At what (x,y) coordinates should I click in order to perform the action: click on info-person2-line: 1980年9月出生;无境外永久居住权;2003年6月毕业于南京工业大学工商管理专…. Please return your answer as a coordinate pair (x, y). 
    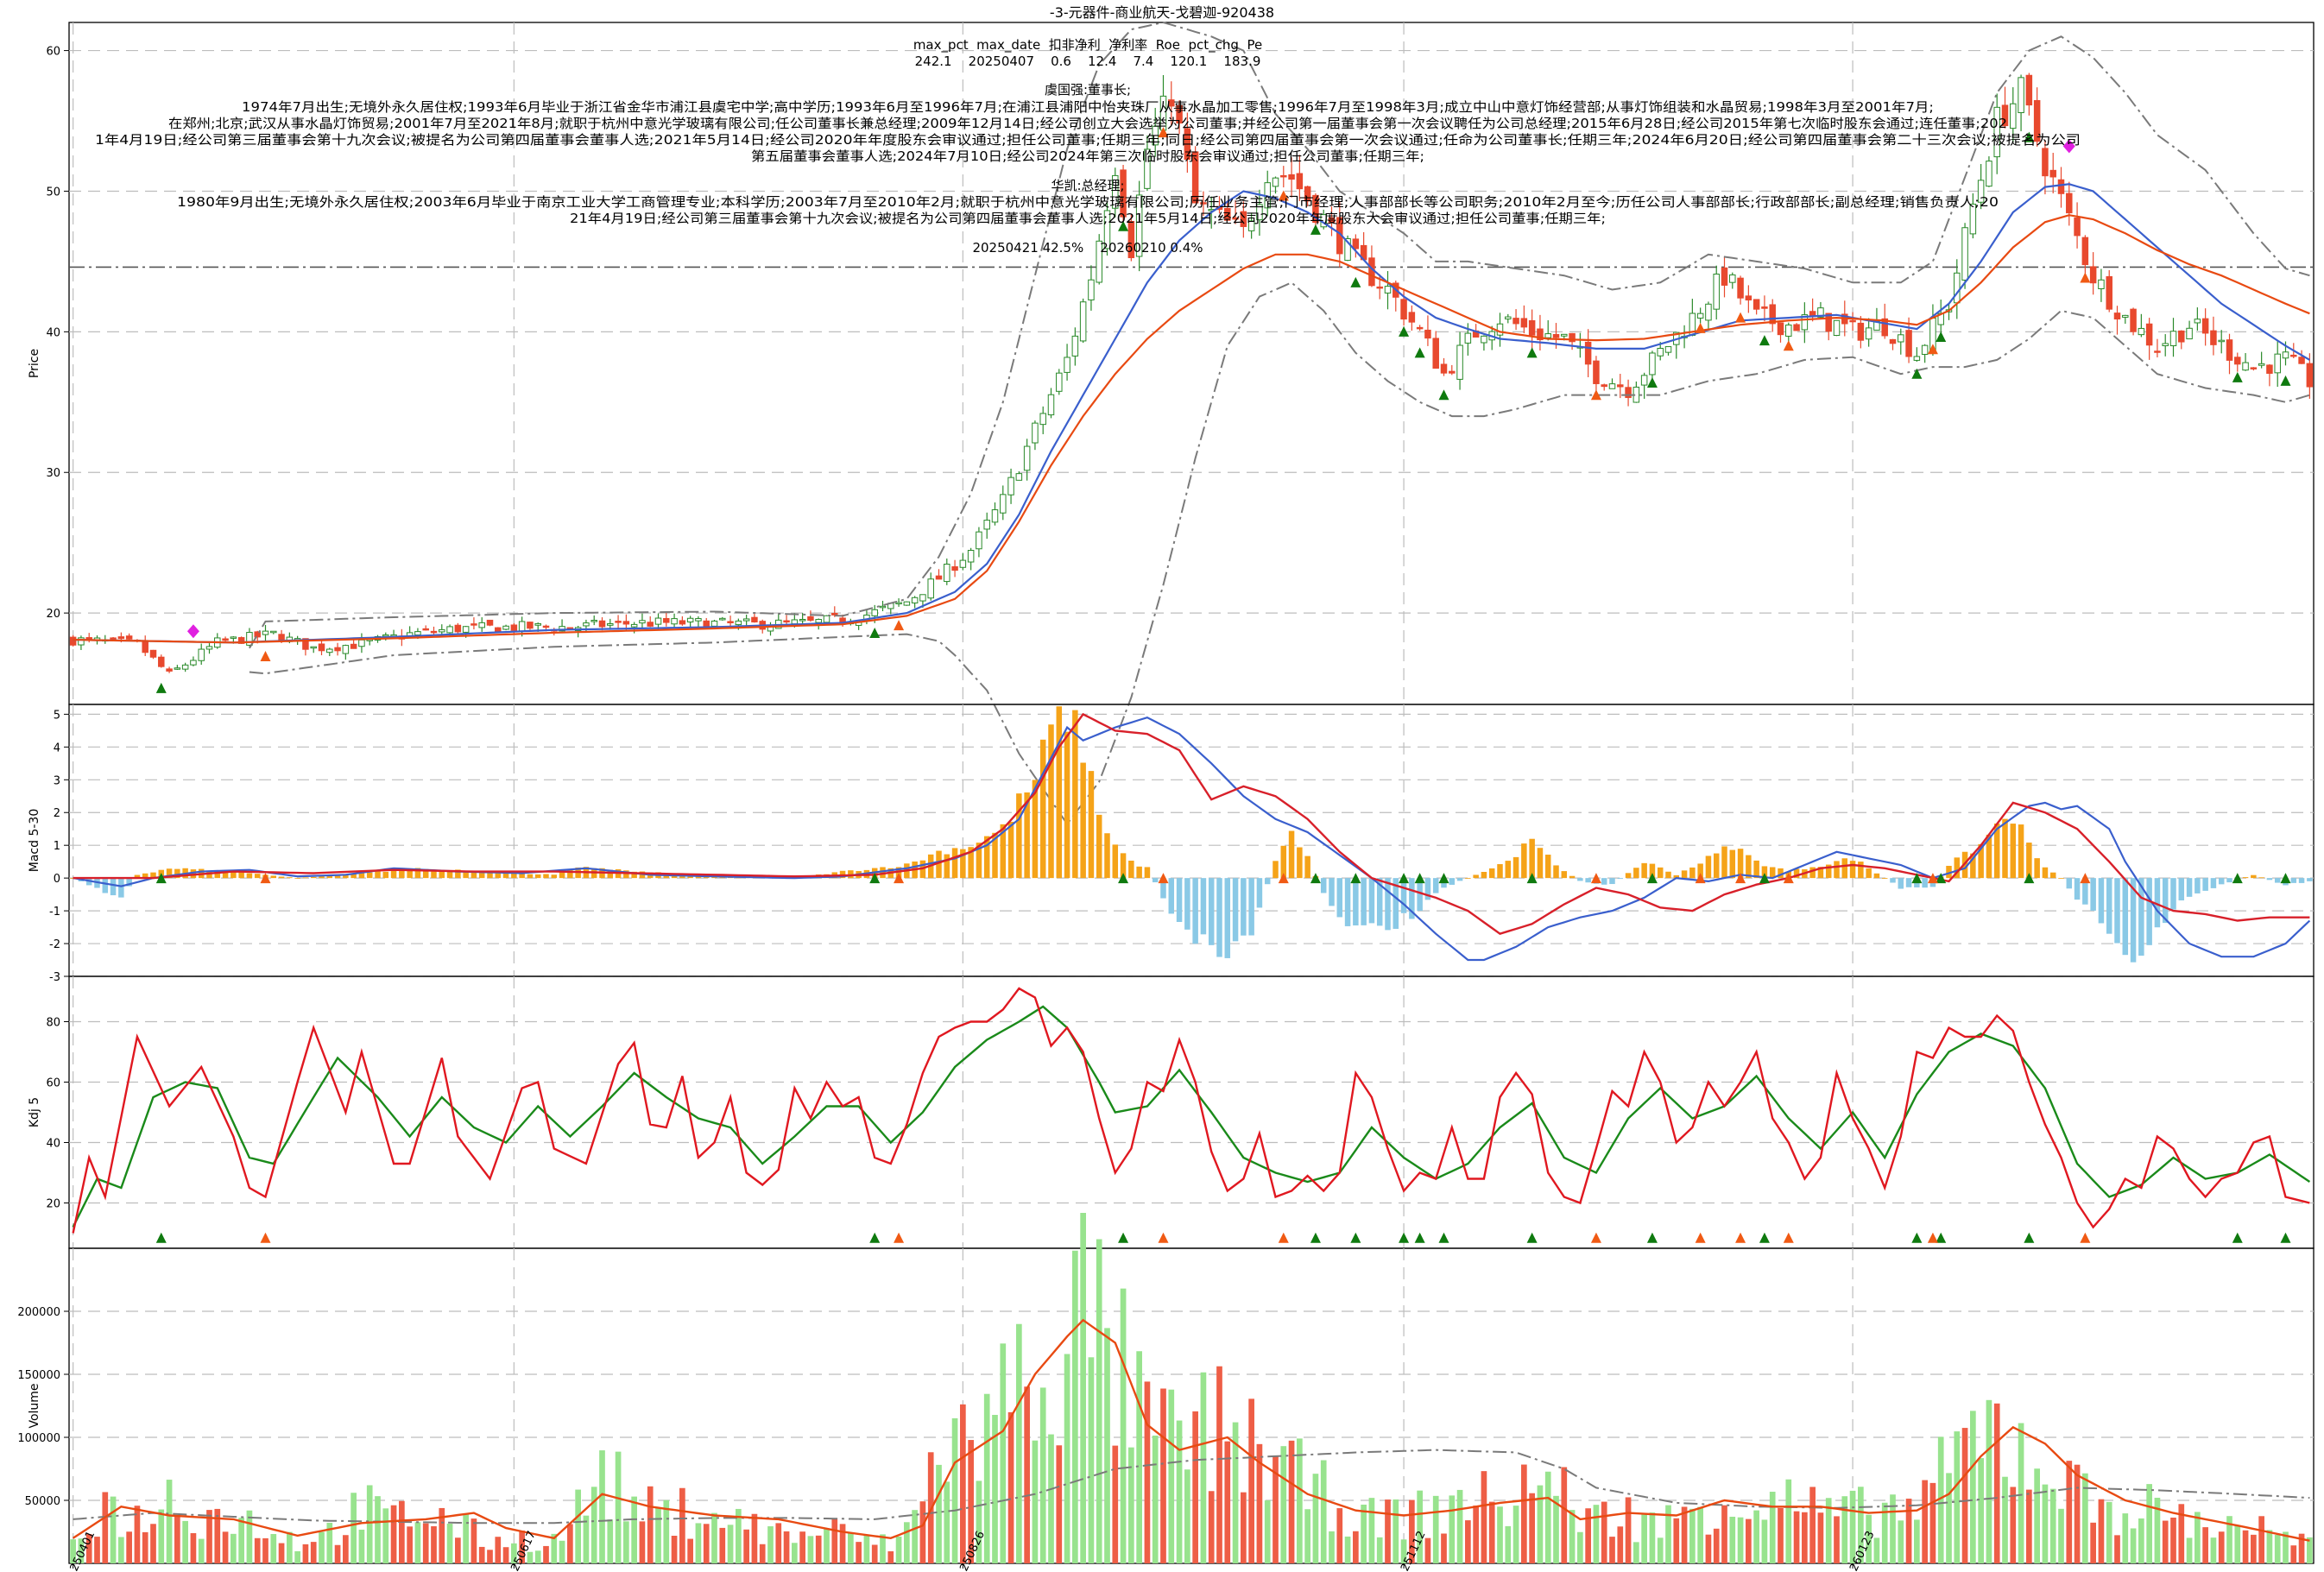
    Looking at the image, I should click on (1088, 202).